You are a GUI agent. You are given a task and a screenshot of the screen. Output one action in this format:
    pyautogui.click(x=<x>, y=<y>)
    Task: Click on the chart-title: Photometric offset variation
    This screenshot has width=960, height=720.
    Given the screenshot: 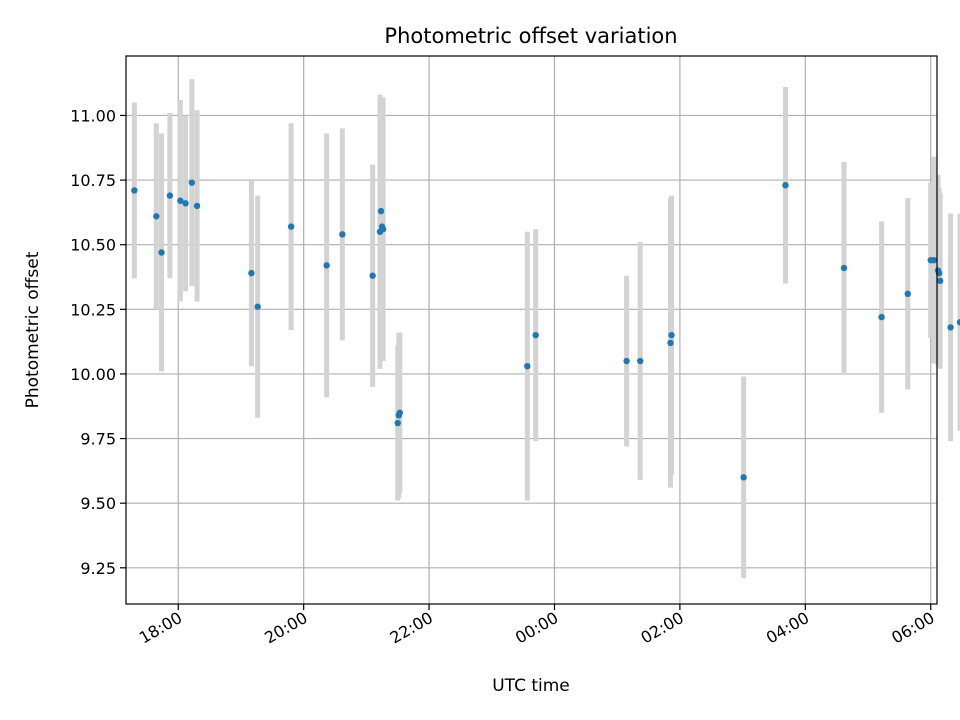 What is the action you would take?
    pyautogui.click(x=530, y=36)
    